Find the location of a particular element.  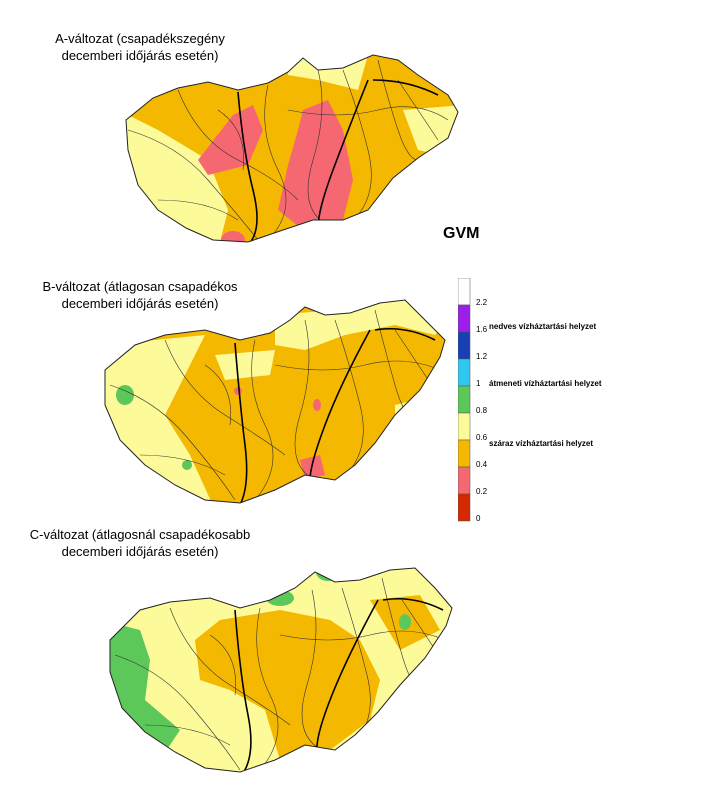

legend-tick-0-2: 0.2 is located at coordinates (482, 491).